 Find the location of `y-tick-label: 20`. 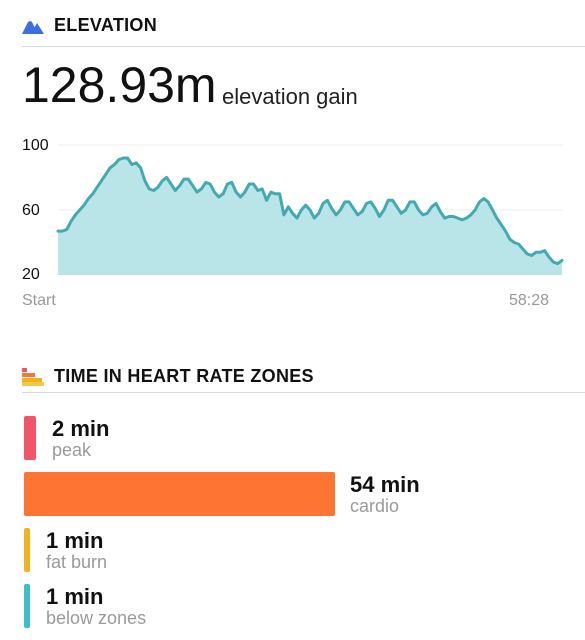

y-tick-label: 20 is located at coordinates (31, 274).